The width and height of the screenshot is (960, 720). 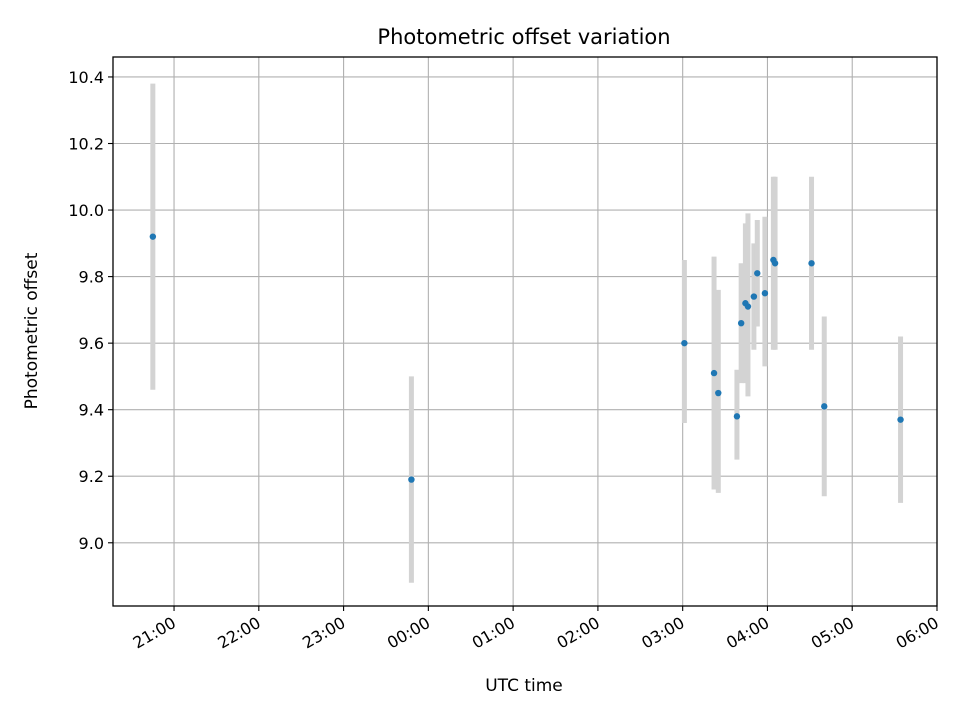 What do you see at coordinates (408, 633) in the screenshot?
I see `x-tick-label: 00:00` at bounding box center [408, 633].